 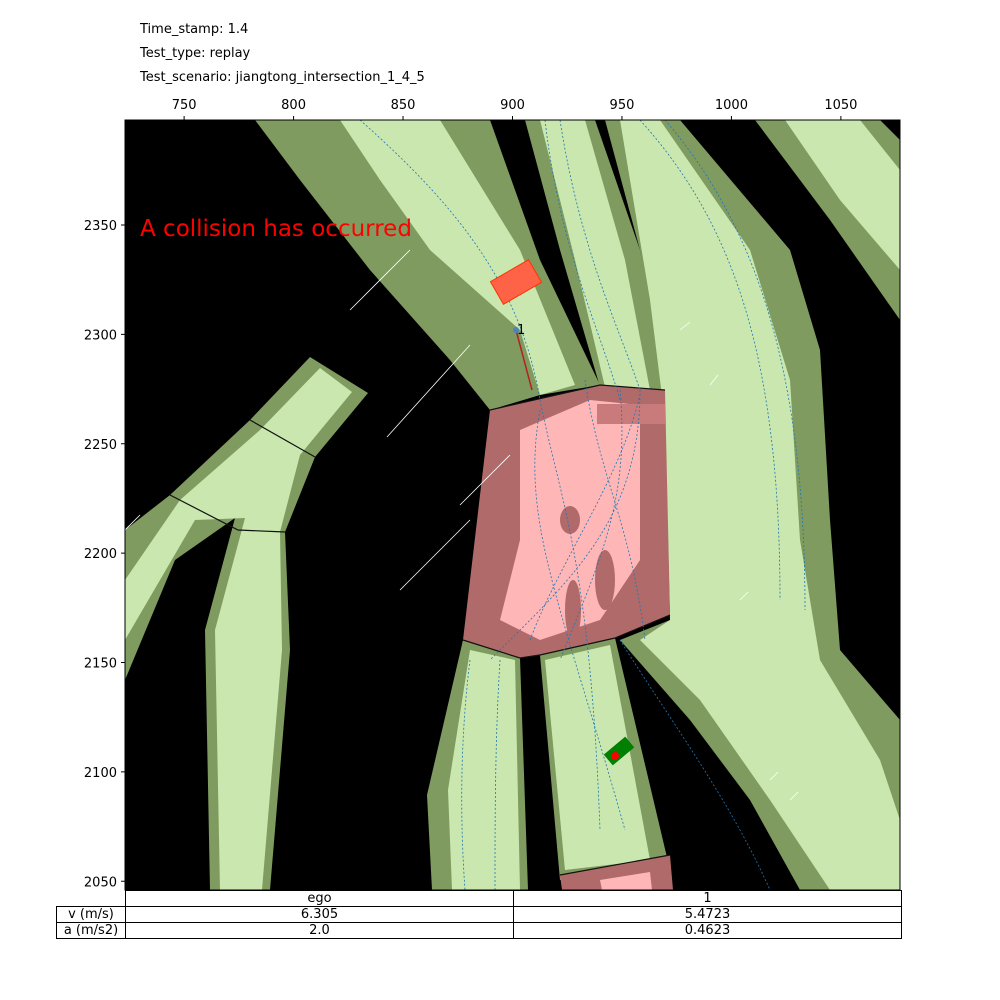 I want to click on table-row-label: v (m/s), so click(x=91, y=914).